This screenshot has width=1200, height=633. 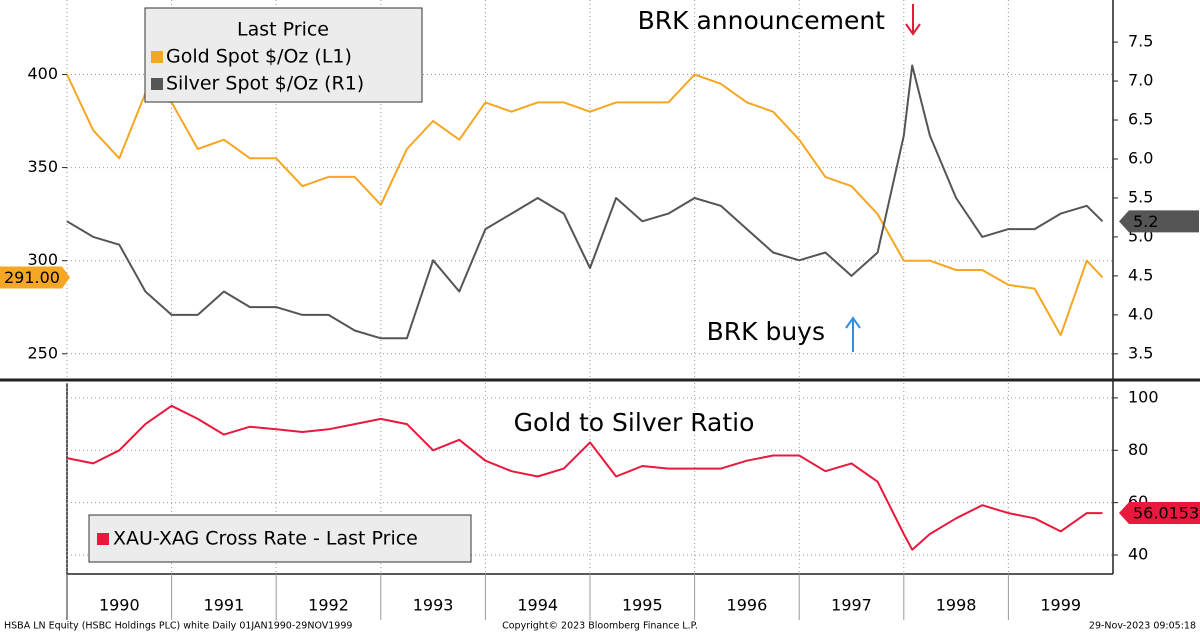 What do you see at coordinates (1060, 605) in the screenshot?
I see `x-tick-label: 1999` at bounding box center [1060, 605].